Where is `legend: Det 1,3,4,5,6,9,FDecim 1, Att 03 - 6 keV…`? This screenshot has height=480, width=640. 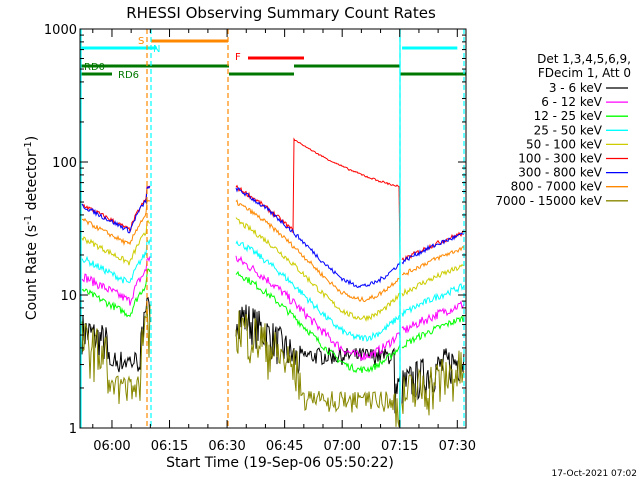
legend: Det 1,3,4,5,6,9,FDecim 1, Att 03 - 6 keV… is located at coordinates (563, 130).